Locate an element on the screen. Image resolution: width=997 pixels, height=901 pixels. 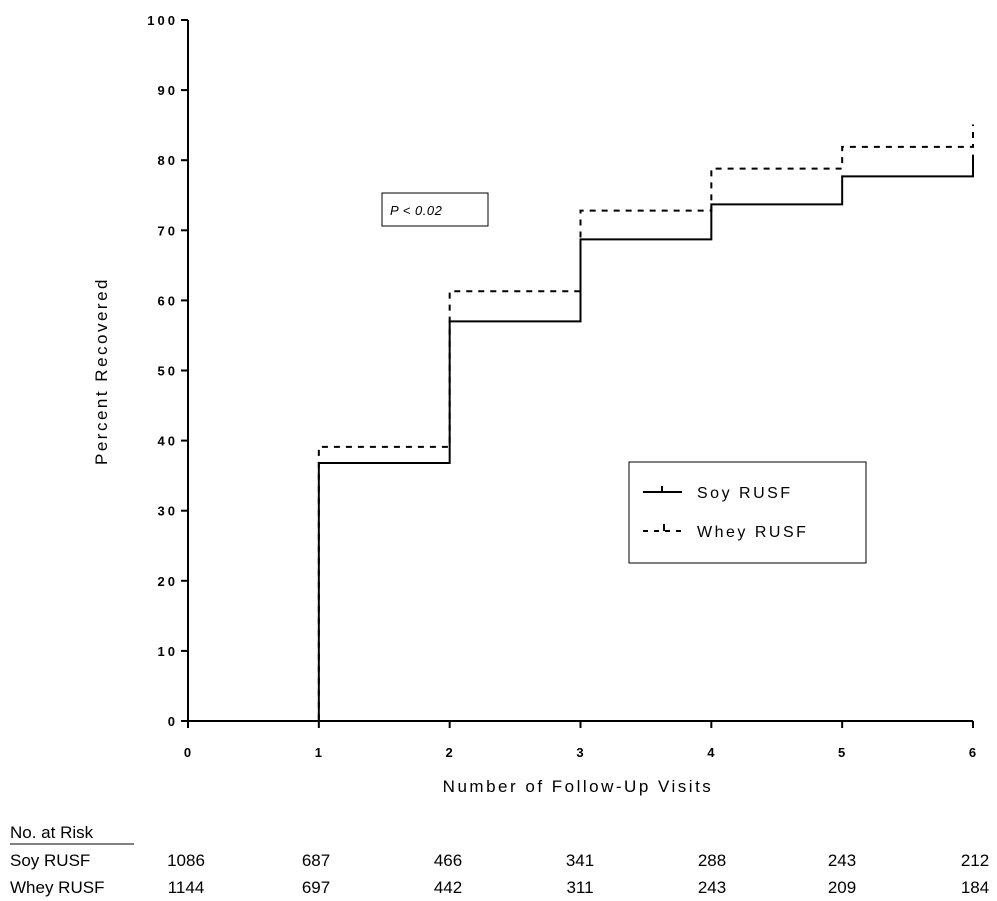
y-tick-label: 100 is located at coordinates (162, 20).